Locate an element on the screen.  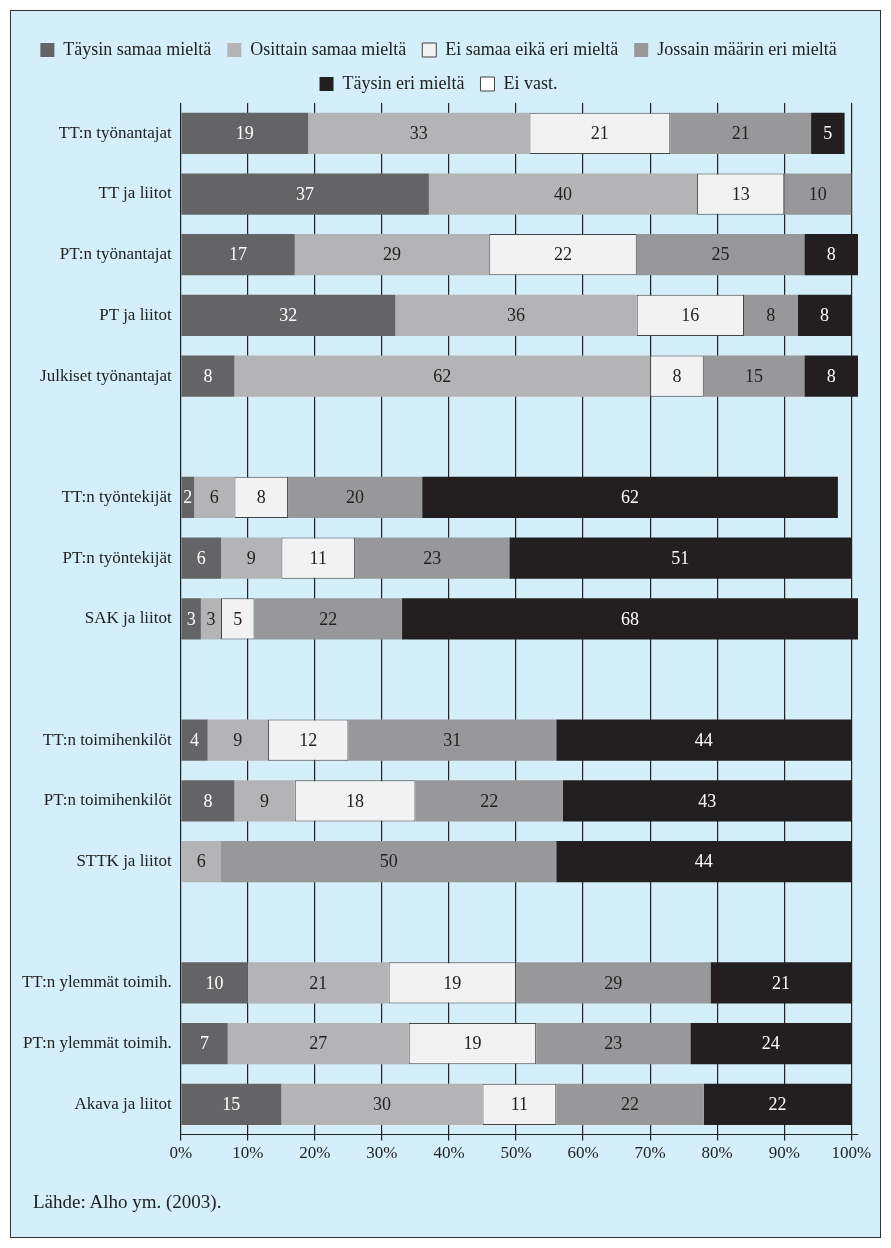
data-label: 43 is located at coordinates (707, 800).